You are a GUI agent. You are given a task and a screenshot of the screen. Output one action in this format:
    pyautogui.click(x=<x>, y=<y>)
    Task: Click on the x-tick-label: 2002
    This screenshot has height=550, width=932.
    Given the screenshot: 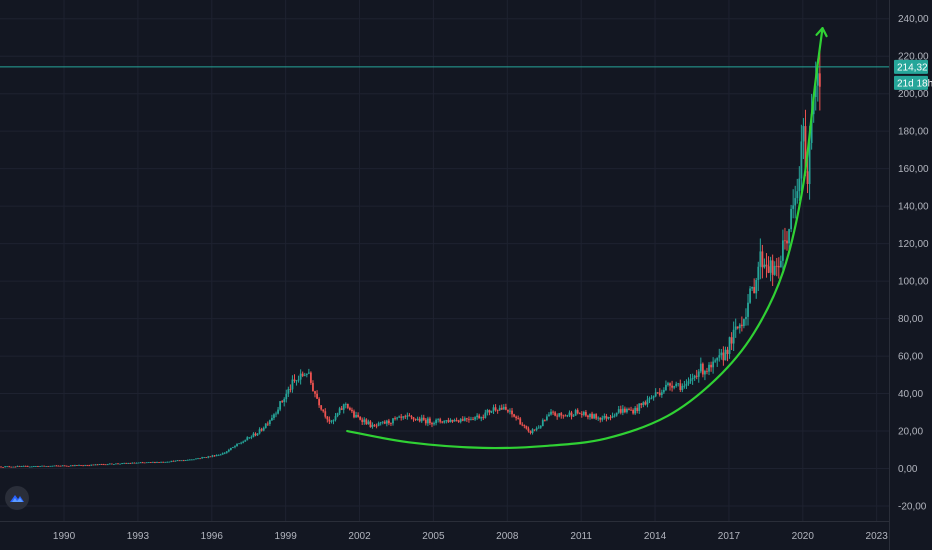 What is the action you would take?
    pyautogui.click(x=359, y=536)
    